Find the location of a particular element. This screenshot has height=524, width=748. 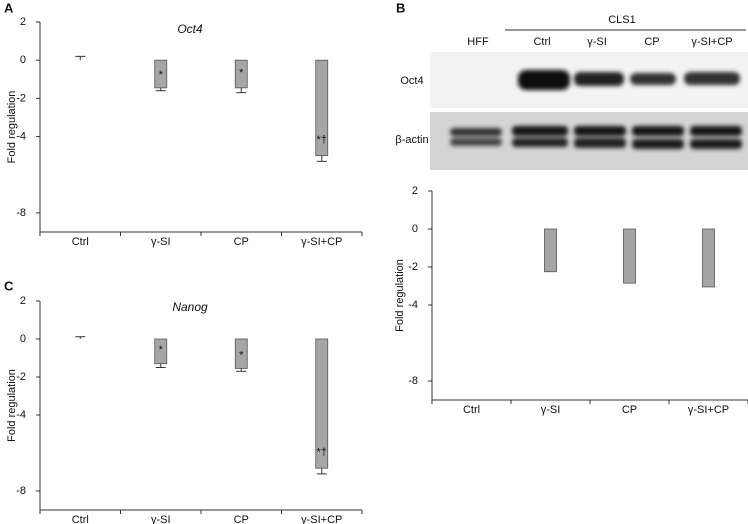

panel-label: B is located at coordinates (400, 7).